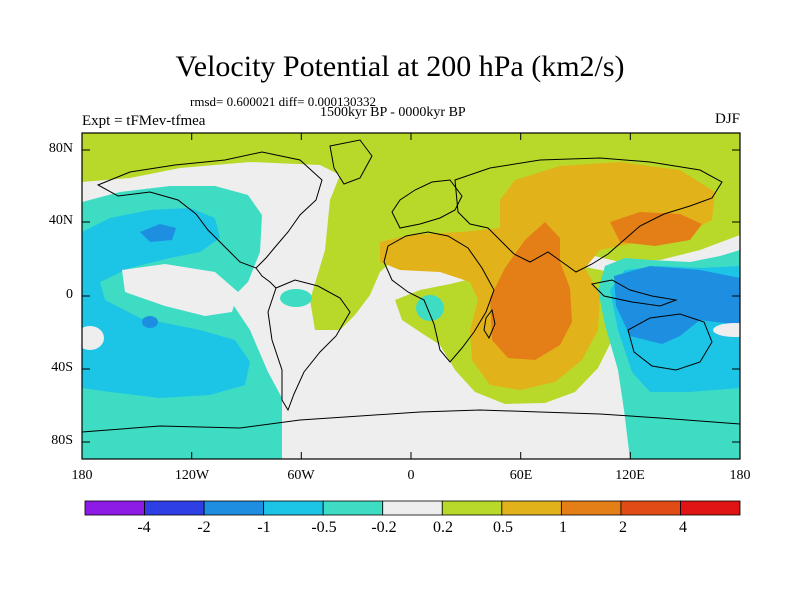 This screenshot has width=800, height=600. I want to click on lon-tick-0: 0, so click(411, 475).